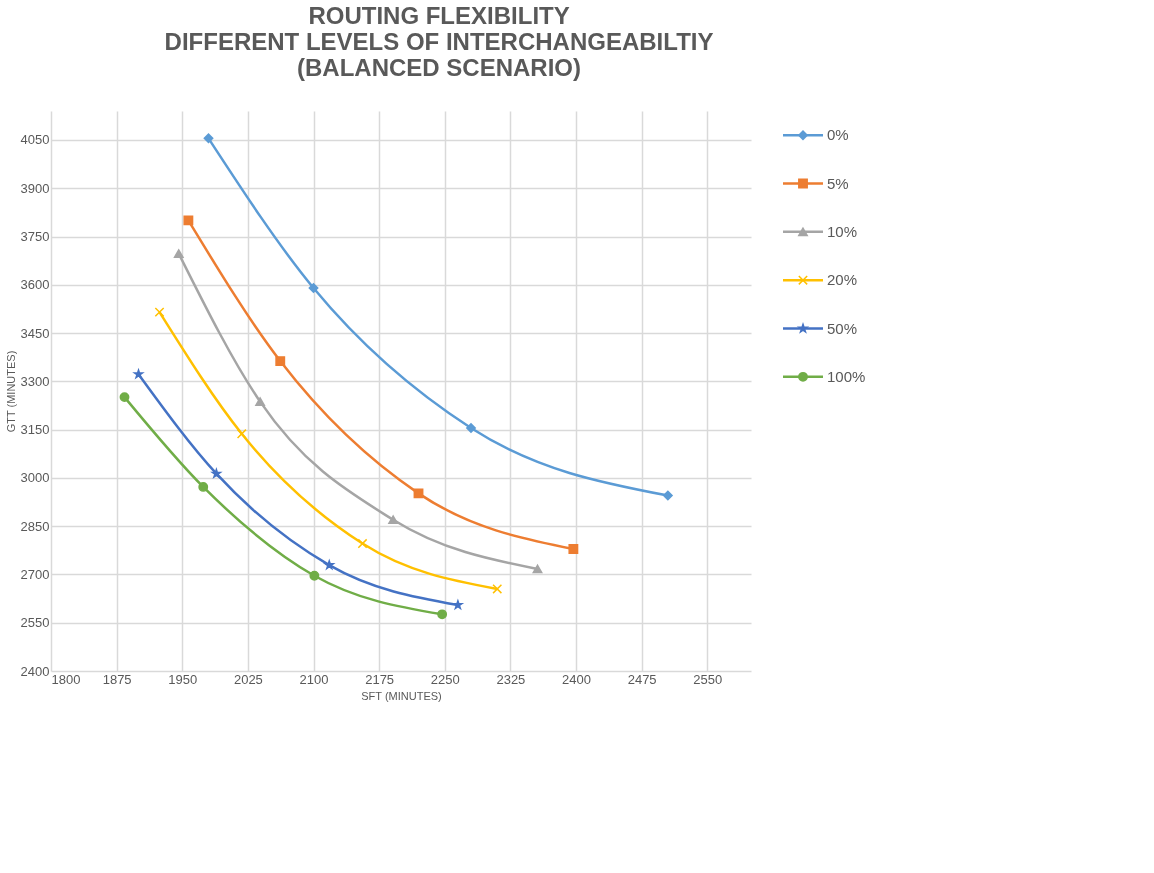 The height and width of the screenshot is (873, 1154). What do you see at coordinates (183, 679) in the screenshot?
I see `x-tick-label: 1950` at bounding box center [183, 679].